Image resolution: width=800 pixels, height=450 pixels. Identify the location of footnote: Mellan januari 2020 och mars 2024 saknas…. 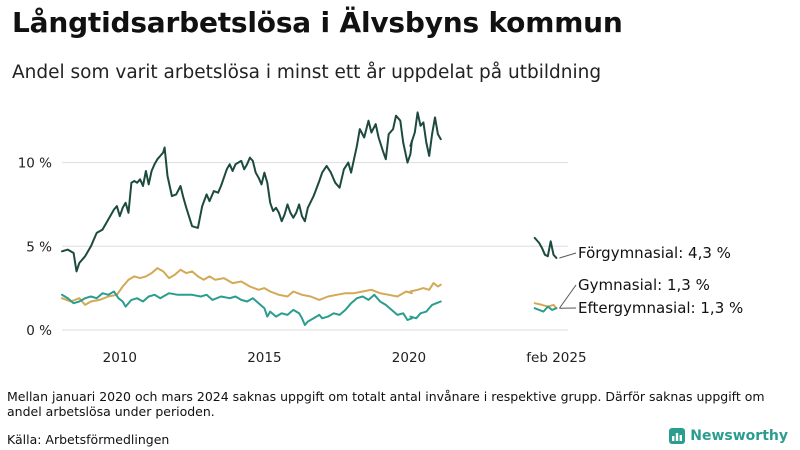
(386, 404).